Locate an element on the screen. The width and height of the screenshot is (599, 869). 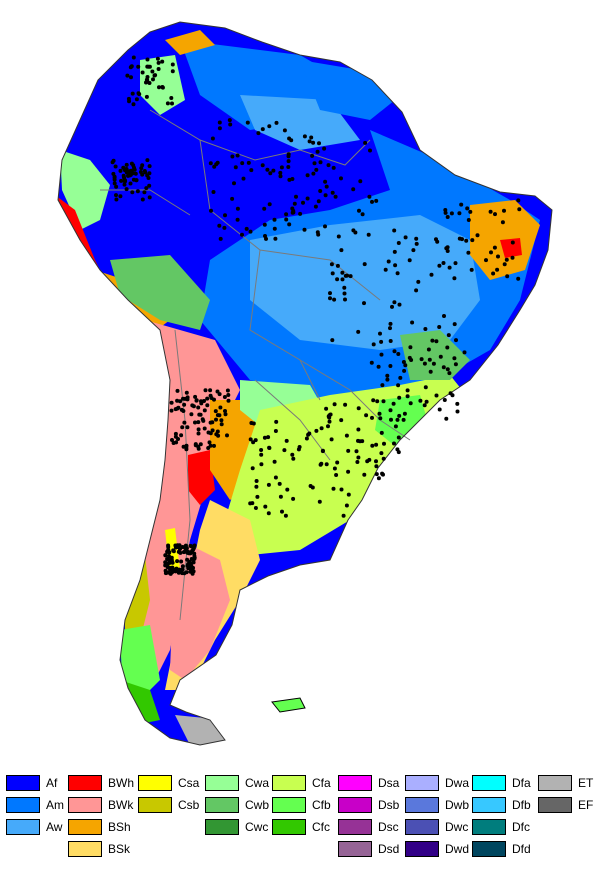
falkland-islands is located at coordinates (288, 705).